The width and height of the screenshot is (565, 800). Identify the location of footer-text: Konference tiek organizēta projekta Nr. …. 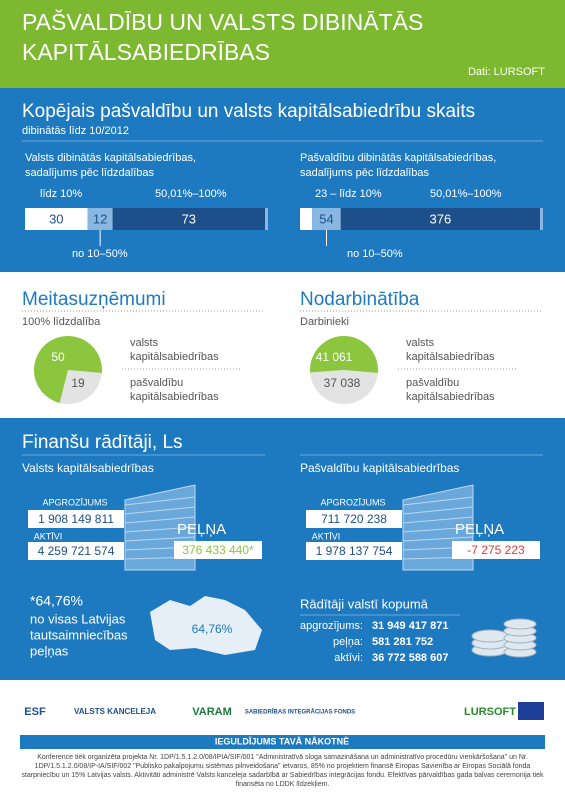
(282, 771).